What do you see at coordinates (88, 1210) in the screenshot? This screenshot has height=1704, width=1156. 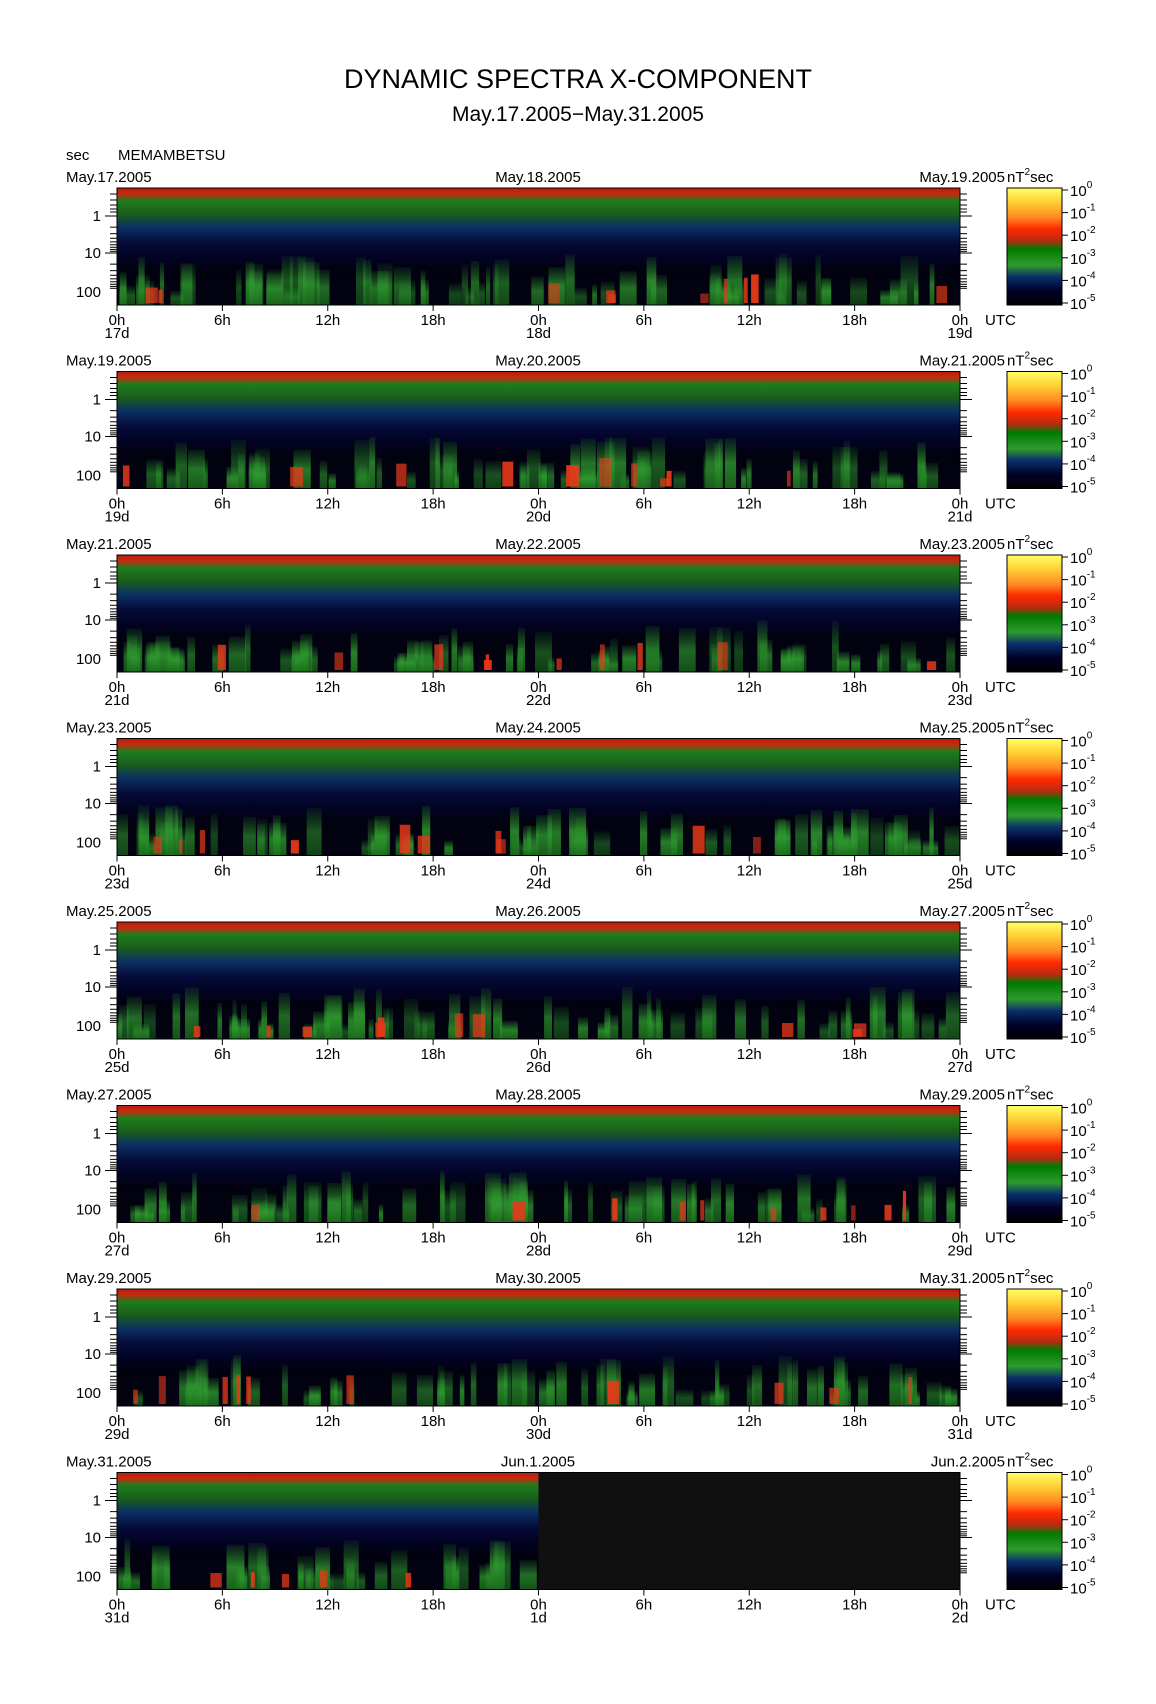 I see `y-tick-label: 100` at bounding box center [88, 1210].